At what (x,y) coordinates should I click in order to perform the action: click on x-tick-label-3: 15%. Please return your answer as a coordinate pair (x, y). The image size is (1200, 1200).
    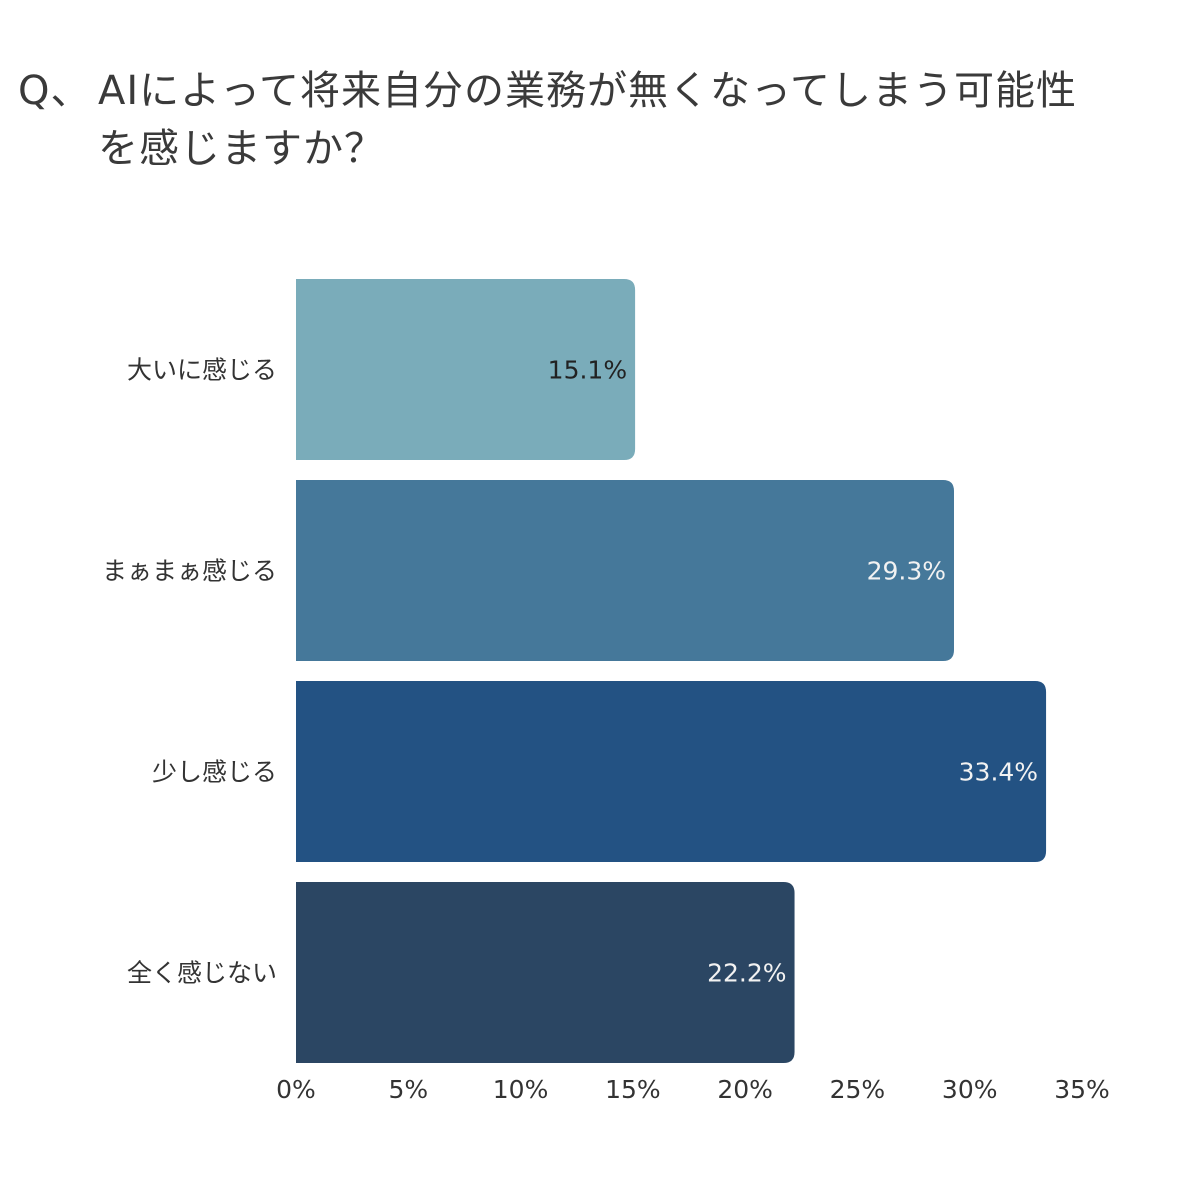
    Looking at the image, I should click on (633, 1089).